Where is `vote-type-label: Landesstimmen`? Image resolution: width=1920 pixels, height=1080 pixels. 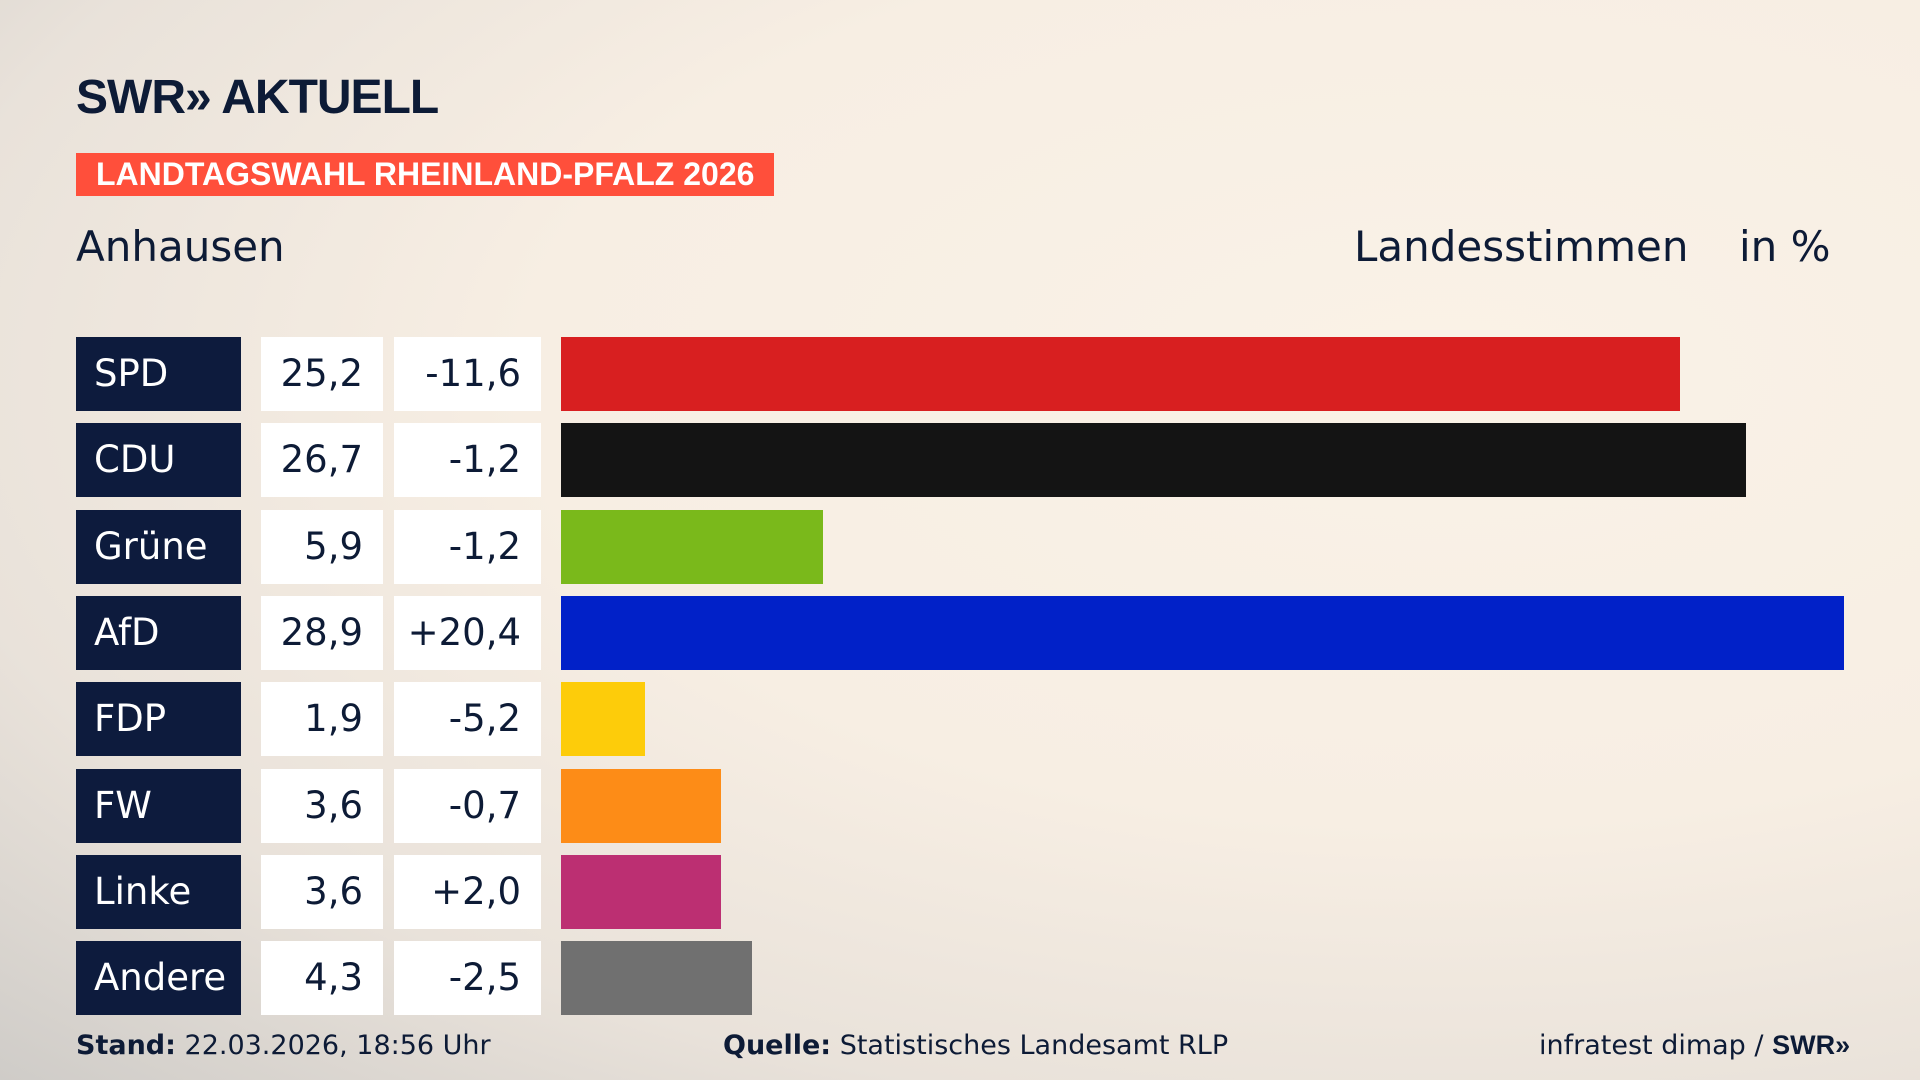 vote-type-label: Landesstimmen is located at coordinates (1521, 246).